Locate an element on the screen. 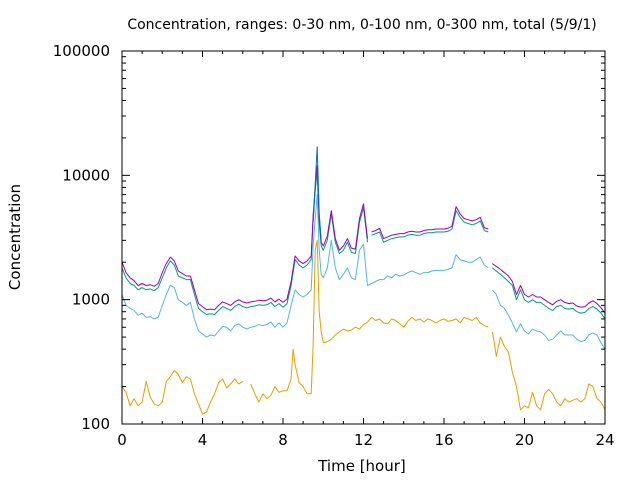  x-tick-label: 8 is located at coordinates (283, 440).